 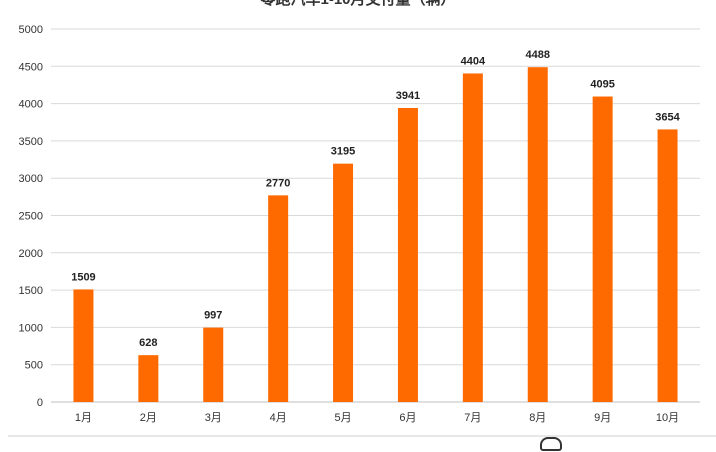 I want to click on data-label: 4488, so click(x=538, y=55).